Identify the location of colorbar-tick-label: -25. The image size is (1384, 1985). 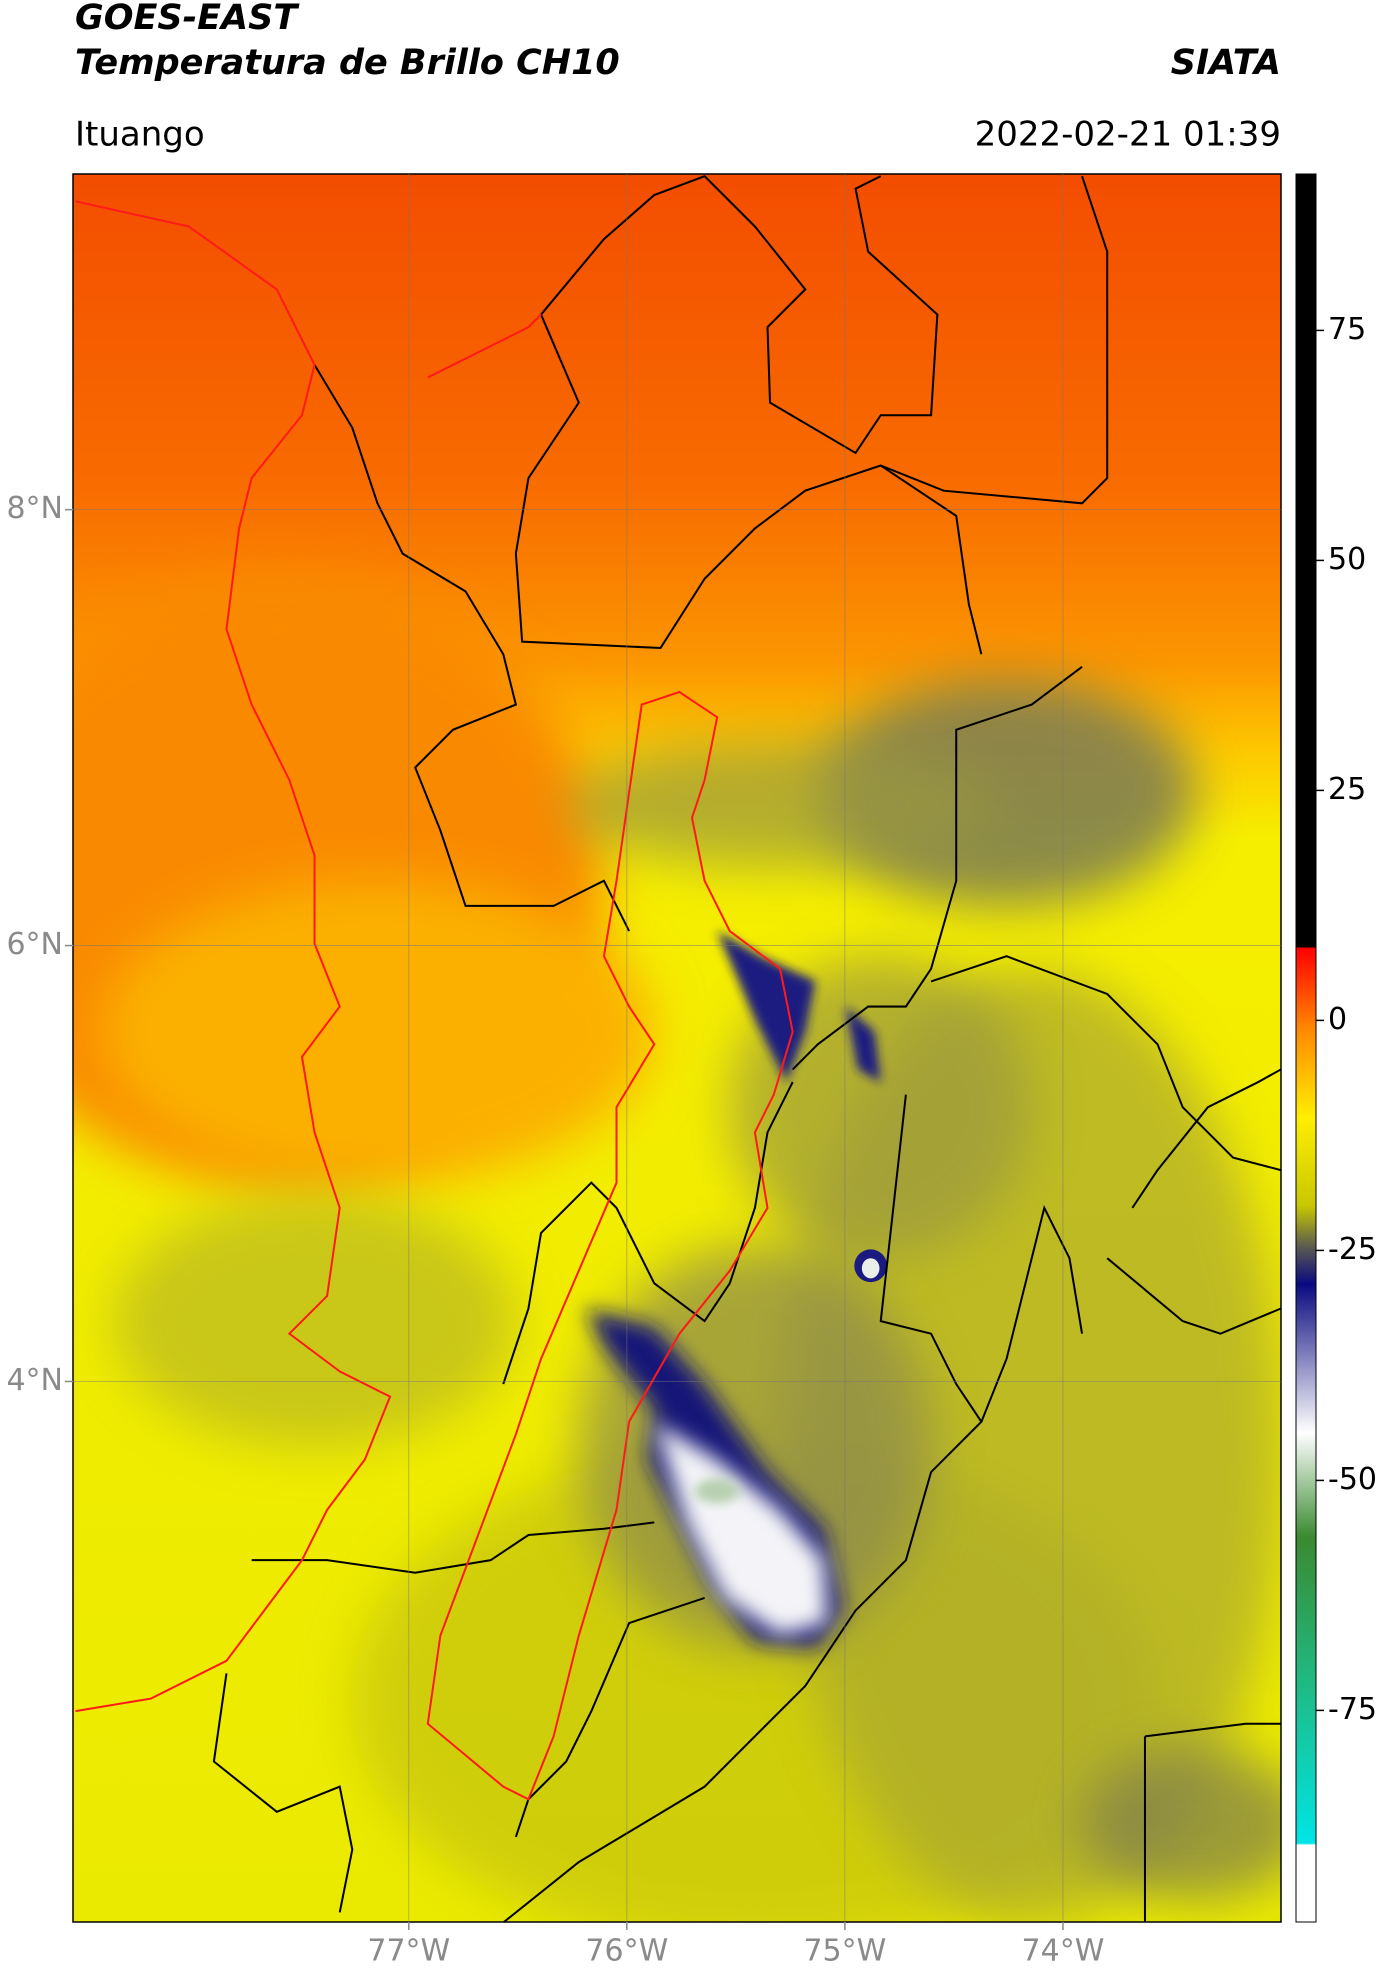
(1352, 1249).